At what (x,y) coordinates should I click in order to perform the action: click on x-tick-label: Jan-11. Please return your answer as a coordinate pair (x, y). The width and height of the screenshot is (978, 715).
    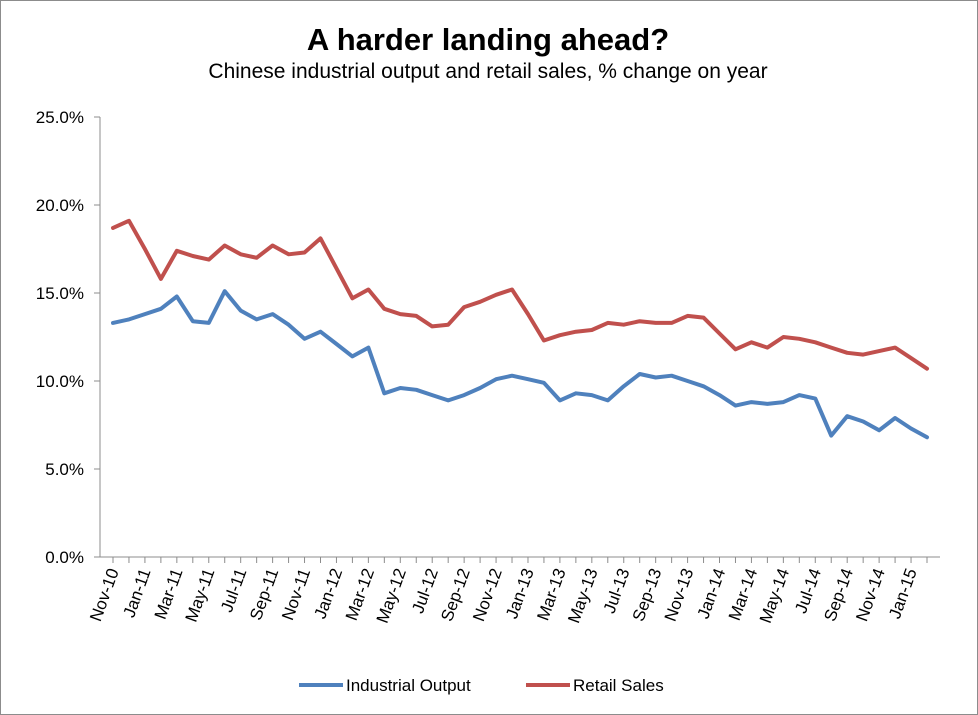
    Looking at the image, I should click on (136, 593).